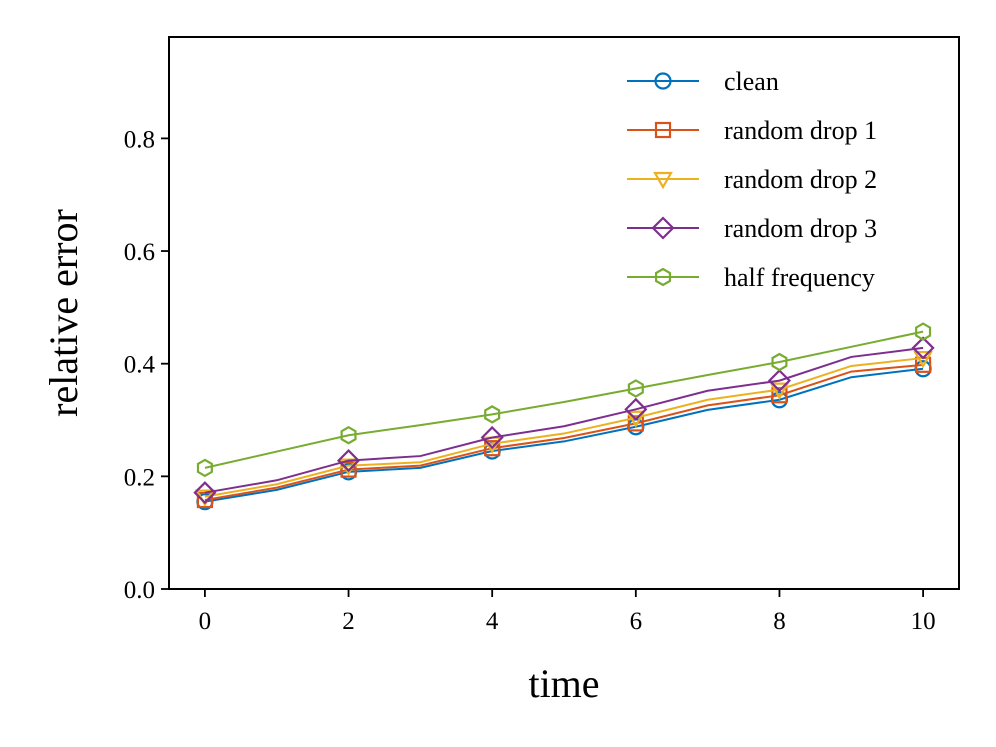 This screenshot has height=747, width=996. What do you see at coordinates (140, 365) in the screenshot?
I see `y-tick-label: 0.4` at bounding box center [140, 365].